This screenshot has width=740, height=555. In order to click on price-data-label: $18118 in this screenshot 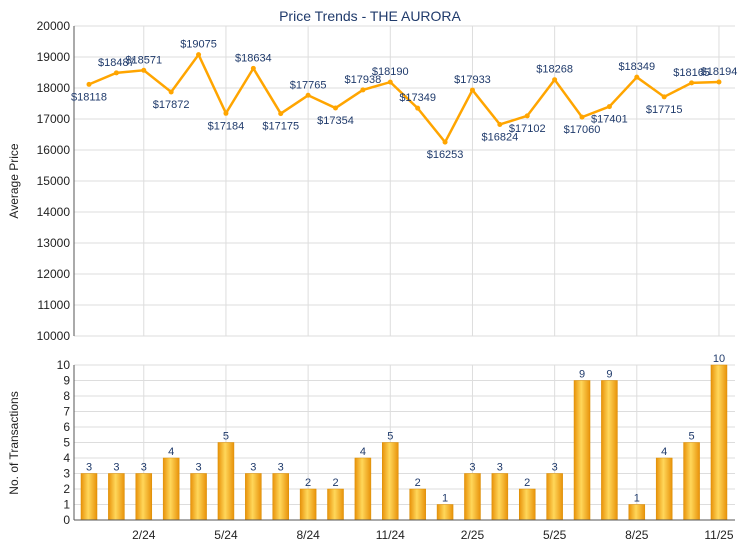, I will do `click(89, 97)`.